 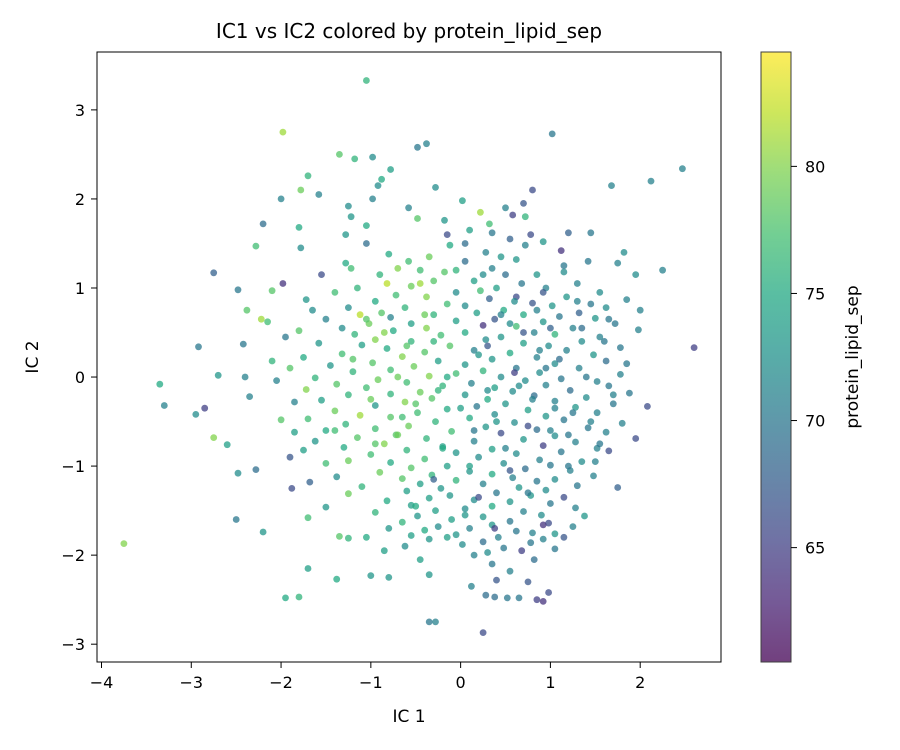 What do you see at coordinates (808, 357) in the screenshot?
I see `colorbar-ticks: 65 70 75 80` at bounding box center [808, 357].